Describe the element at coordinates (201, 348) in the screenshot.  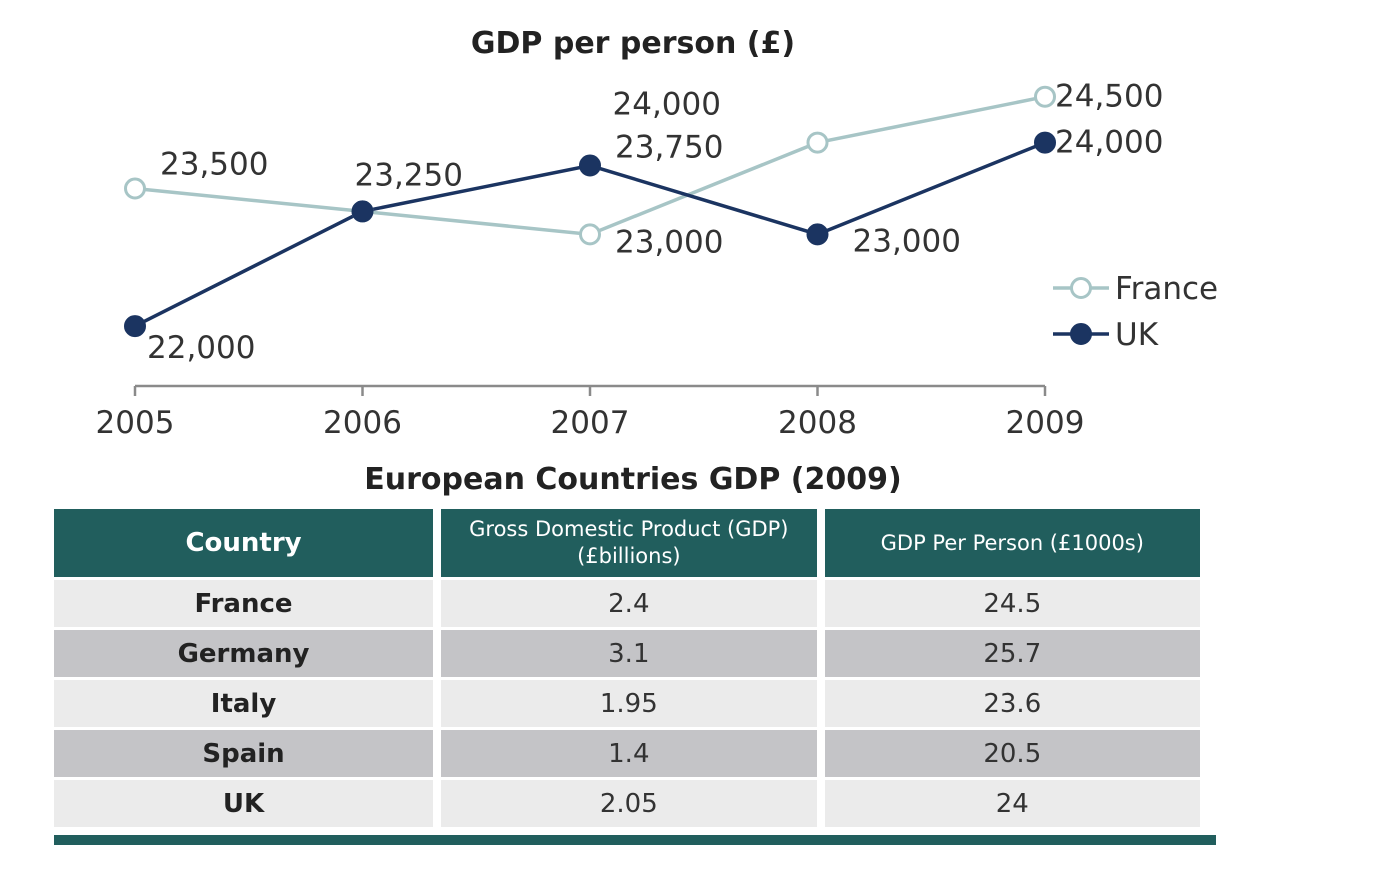
I see `data-label-uk: 22,000` at that location.